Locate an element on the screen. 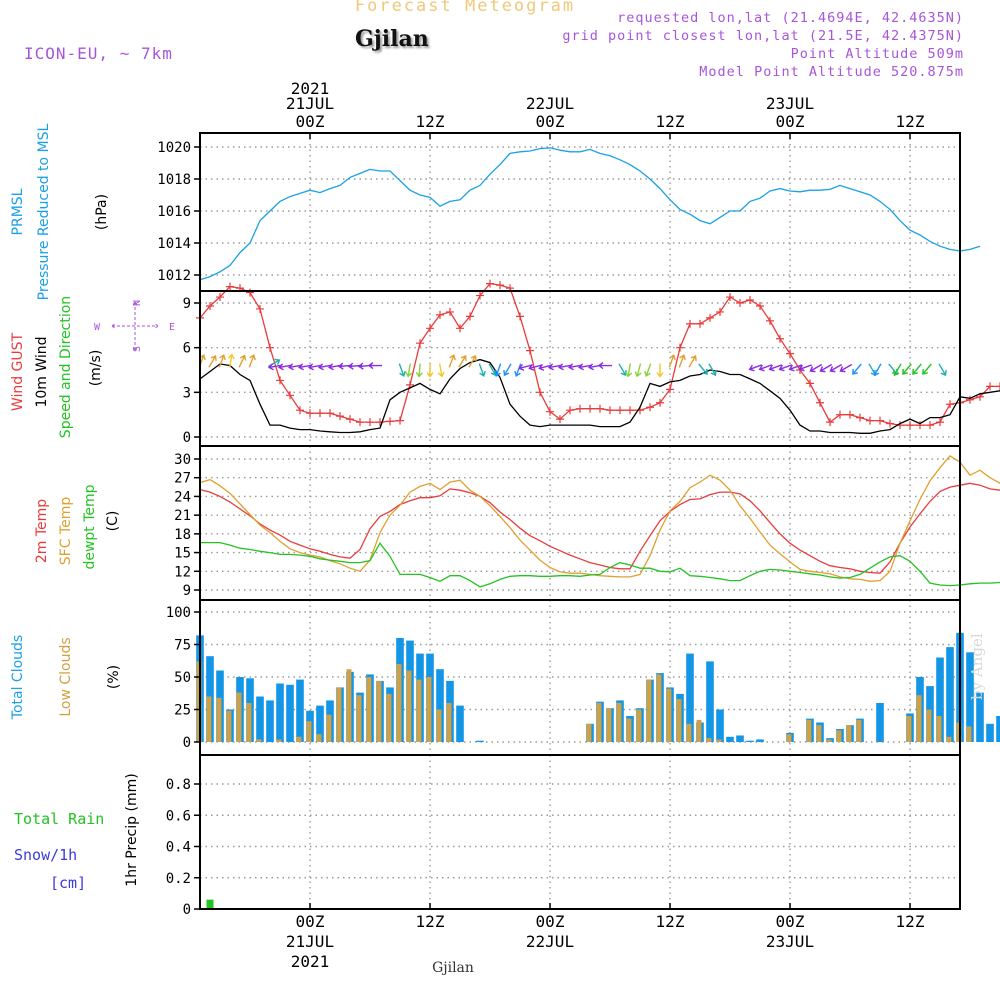  series-line-temp2m is located at coordinates (599, 528).